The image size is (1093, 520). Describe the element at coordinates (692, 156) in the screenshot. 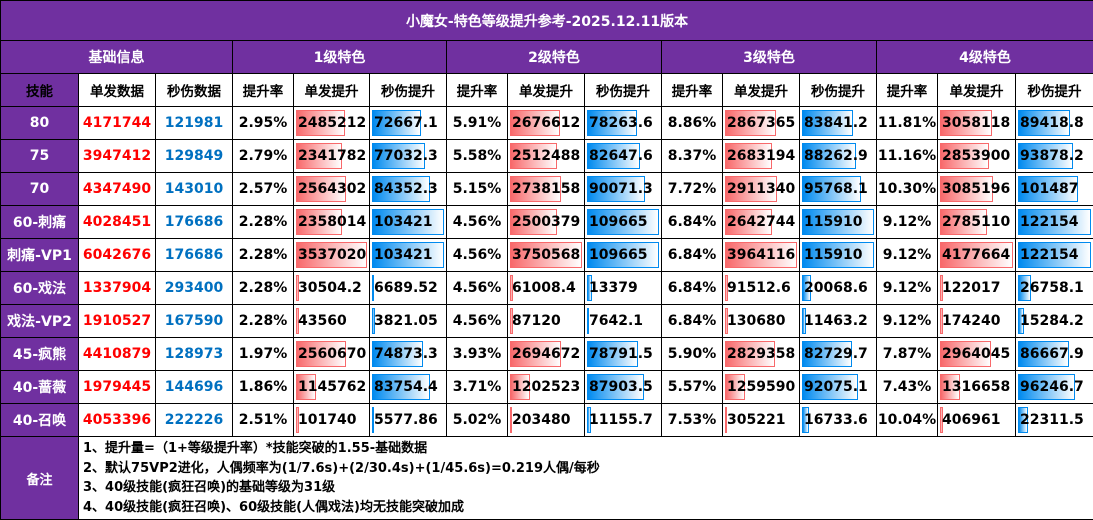

I see `rate-cell: 8.37%` at that location.